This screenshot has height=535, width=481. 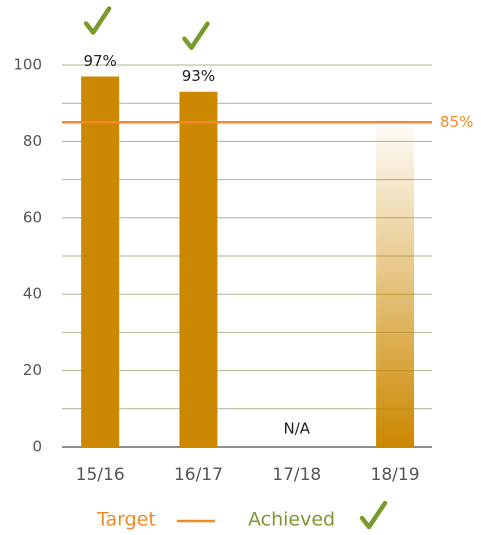 I want to click on y-tick-label: 20, so click(x=32, y=370).